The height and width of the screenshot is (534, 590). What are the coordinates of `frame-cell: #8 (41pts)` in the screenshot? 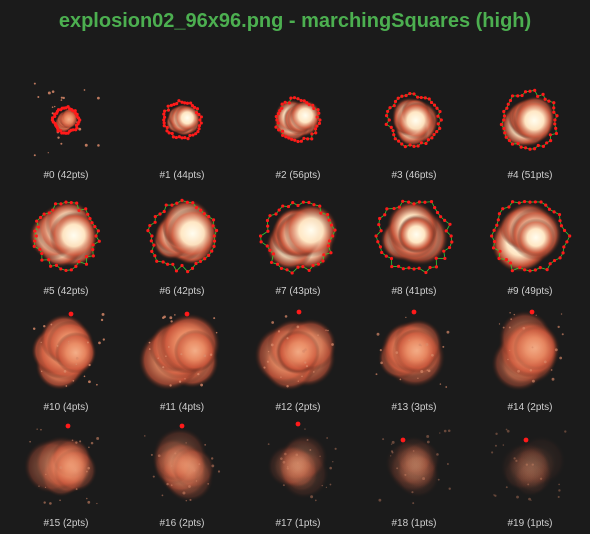 It's located at (414, 244).